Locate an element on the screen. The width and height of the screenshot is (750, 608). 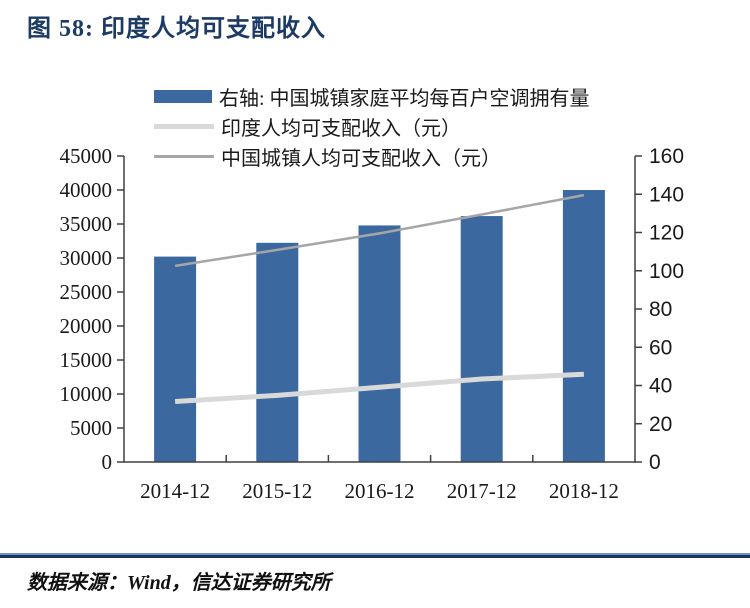
data-source-note: 数据来源：Wind，信达证券研究所 is located at coordinates (179, 583).